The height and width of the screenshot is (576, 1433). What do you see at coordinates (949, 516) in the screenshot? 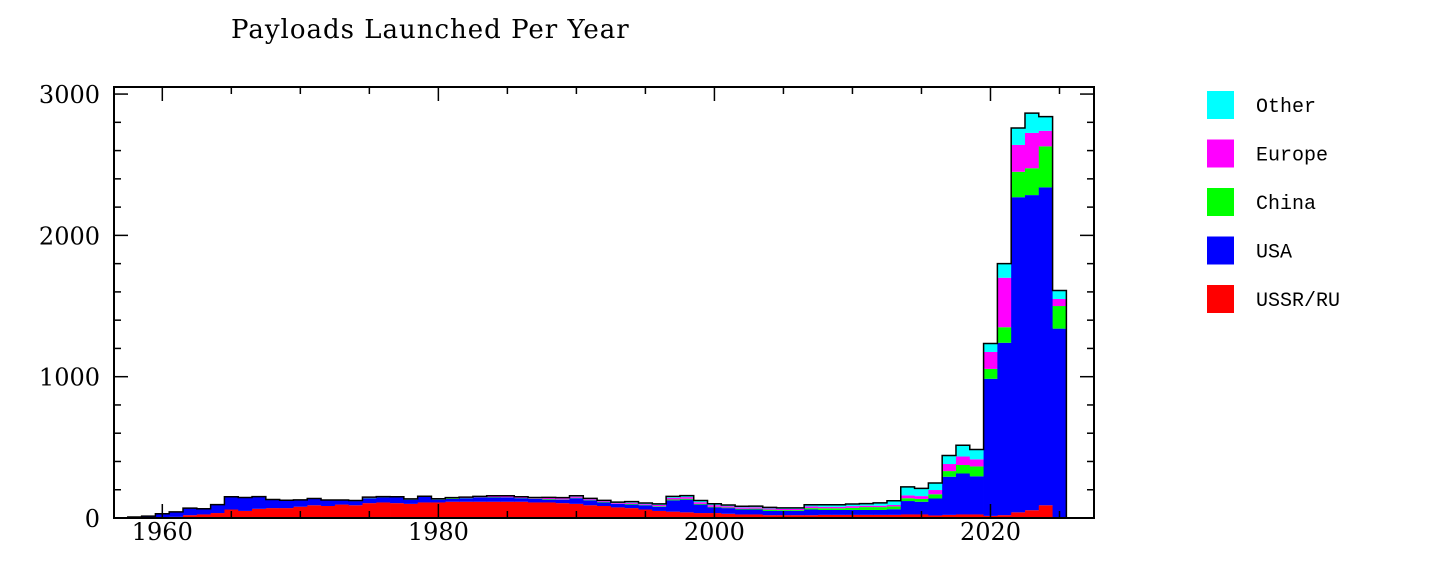
I see `bar-ussr-ru-2017` at bounding box center [949, 516].